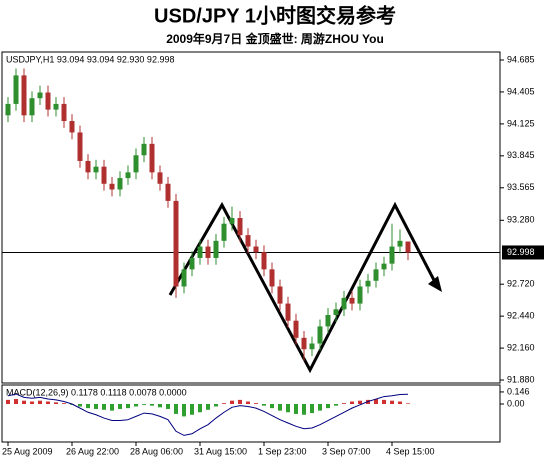 The image size is (550, 463). I want to click on y-tick-label: 93.280, so click(521, 220).